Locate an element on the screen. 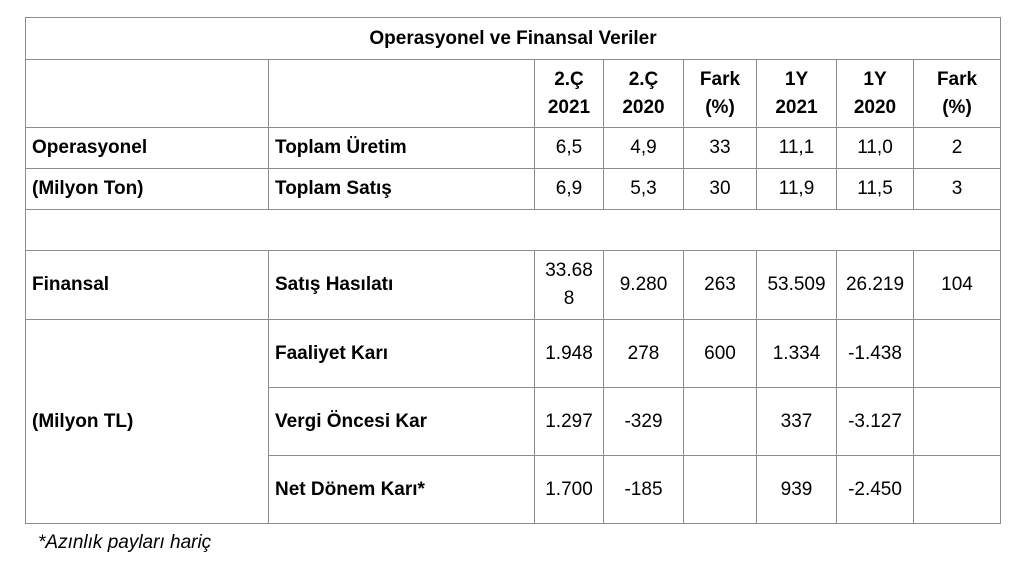 The width and height of the screenshot is (1024, 562). cell-value: 600 is located at coordinates (720, 353).